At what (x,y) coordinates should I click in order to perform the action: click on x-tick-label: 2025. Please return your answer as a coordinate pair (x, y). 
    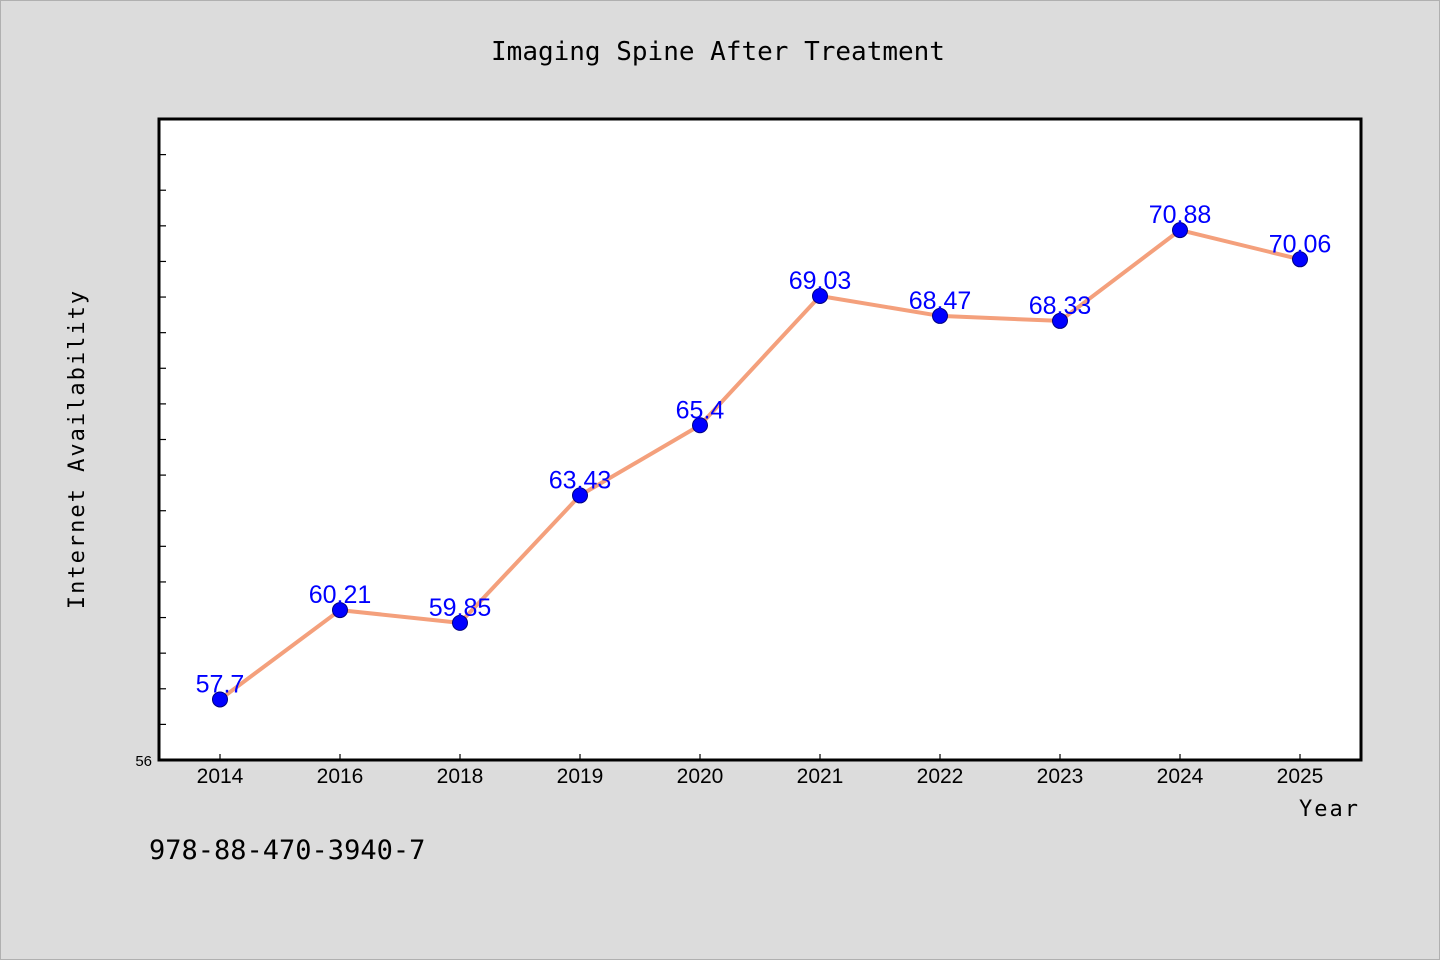
    Looking at the image, I should click on (1300, 776).